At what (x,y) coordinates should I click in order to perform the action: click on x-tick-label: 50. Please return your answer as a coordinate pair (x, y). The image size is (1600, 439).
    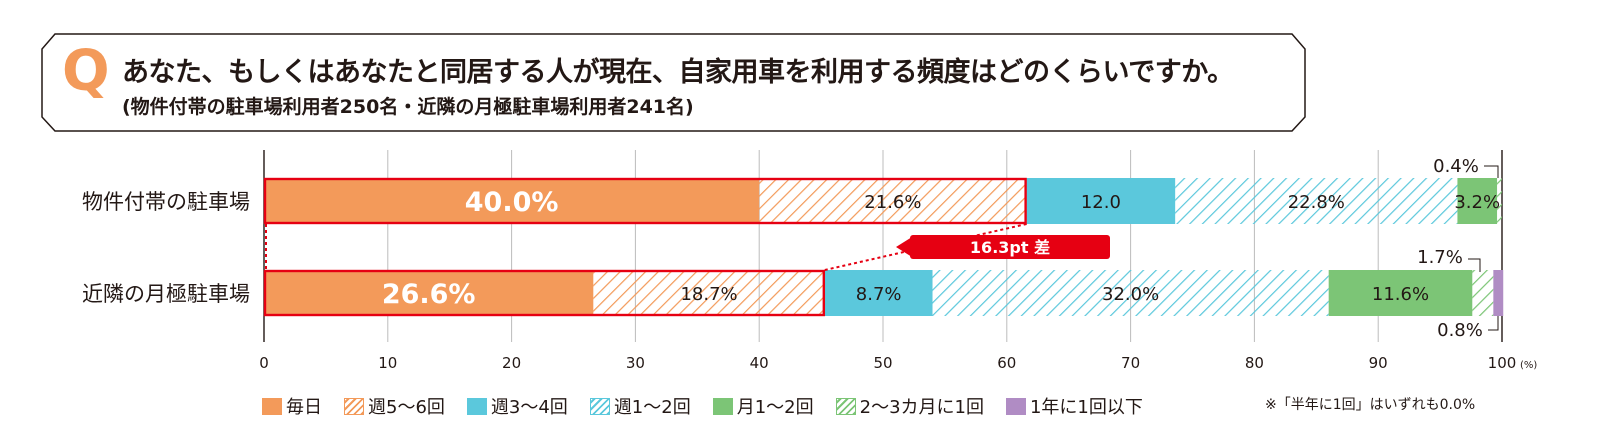
    Looking at the image, I should click on (882, 363).